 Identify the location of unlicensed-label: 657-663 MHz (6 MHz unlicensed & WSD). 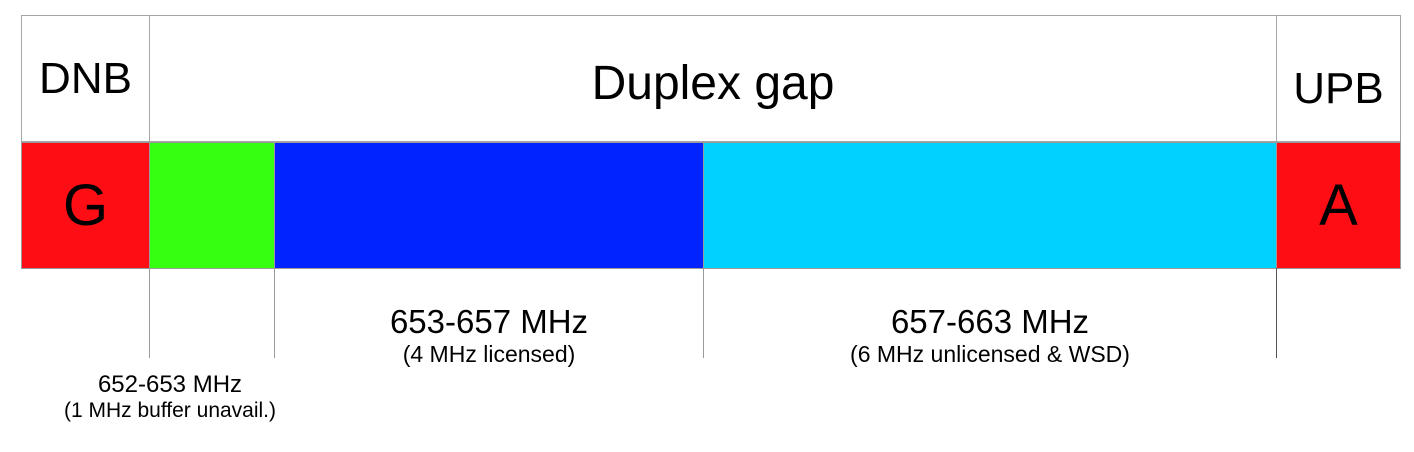
(990, 335).